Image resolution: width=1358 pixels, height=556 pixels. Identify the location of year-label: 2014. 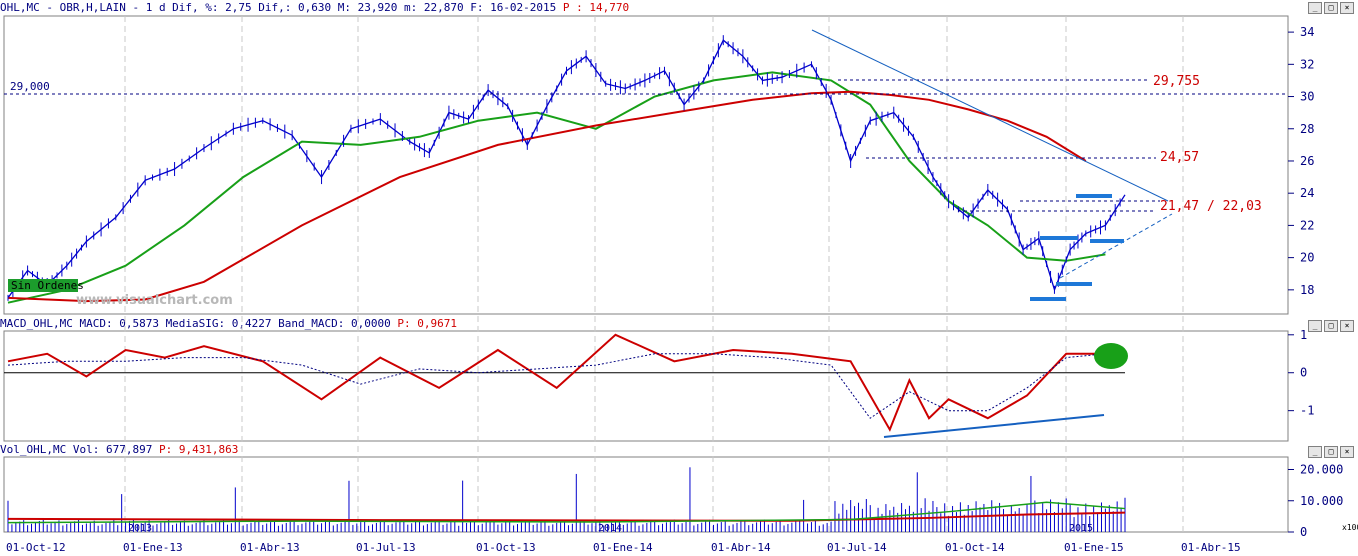
(610, 528).